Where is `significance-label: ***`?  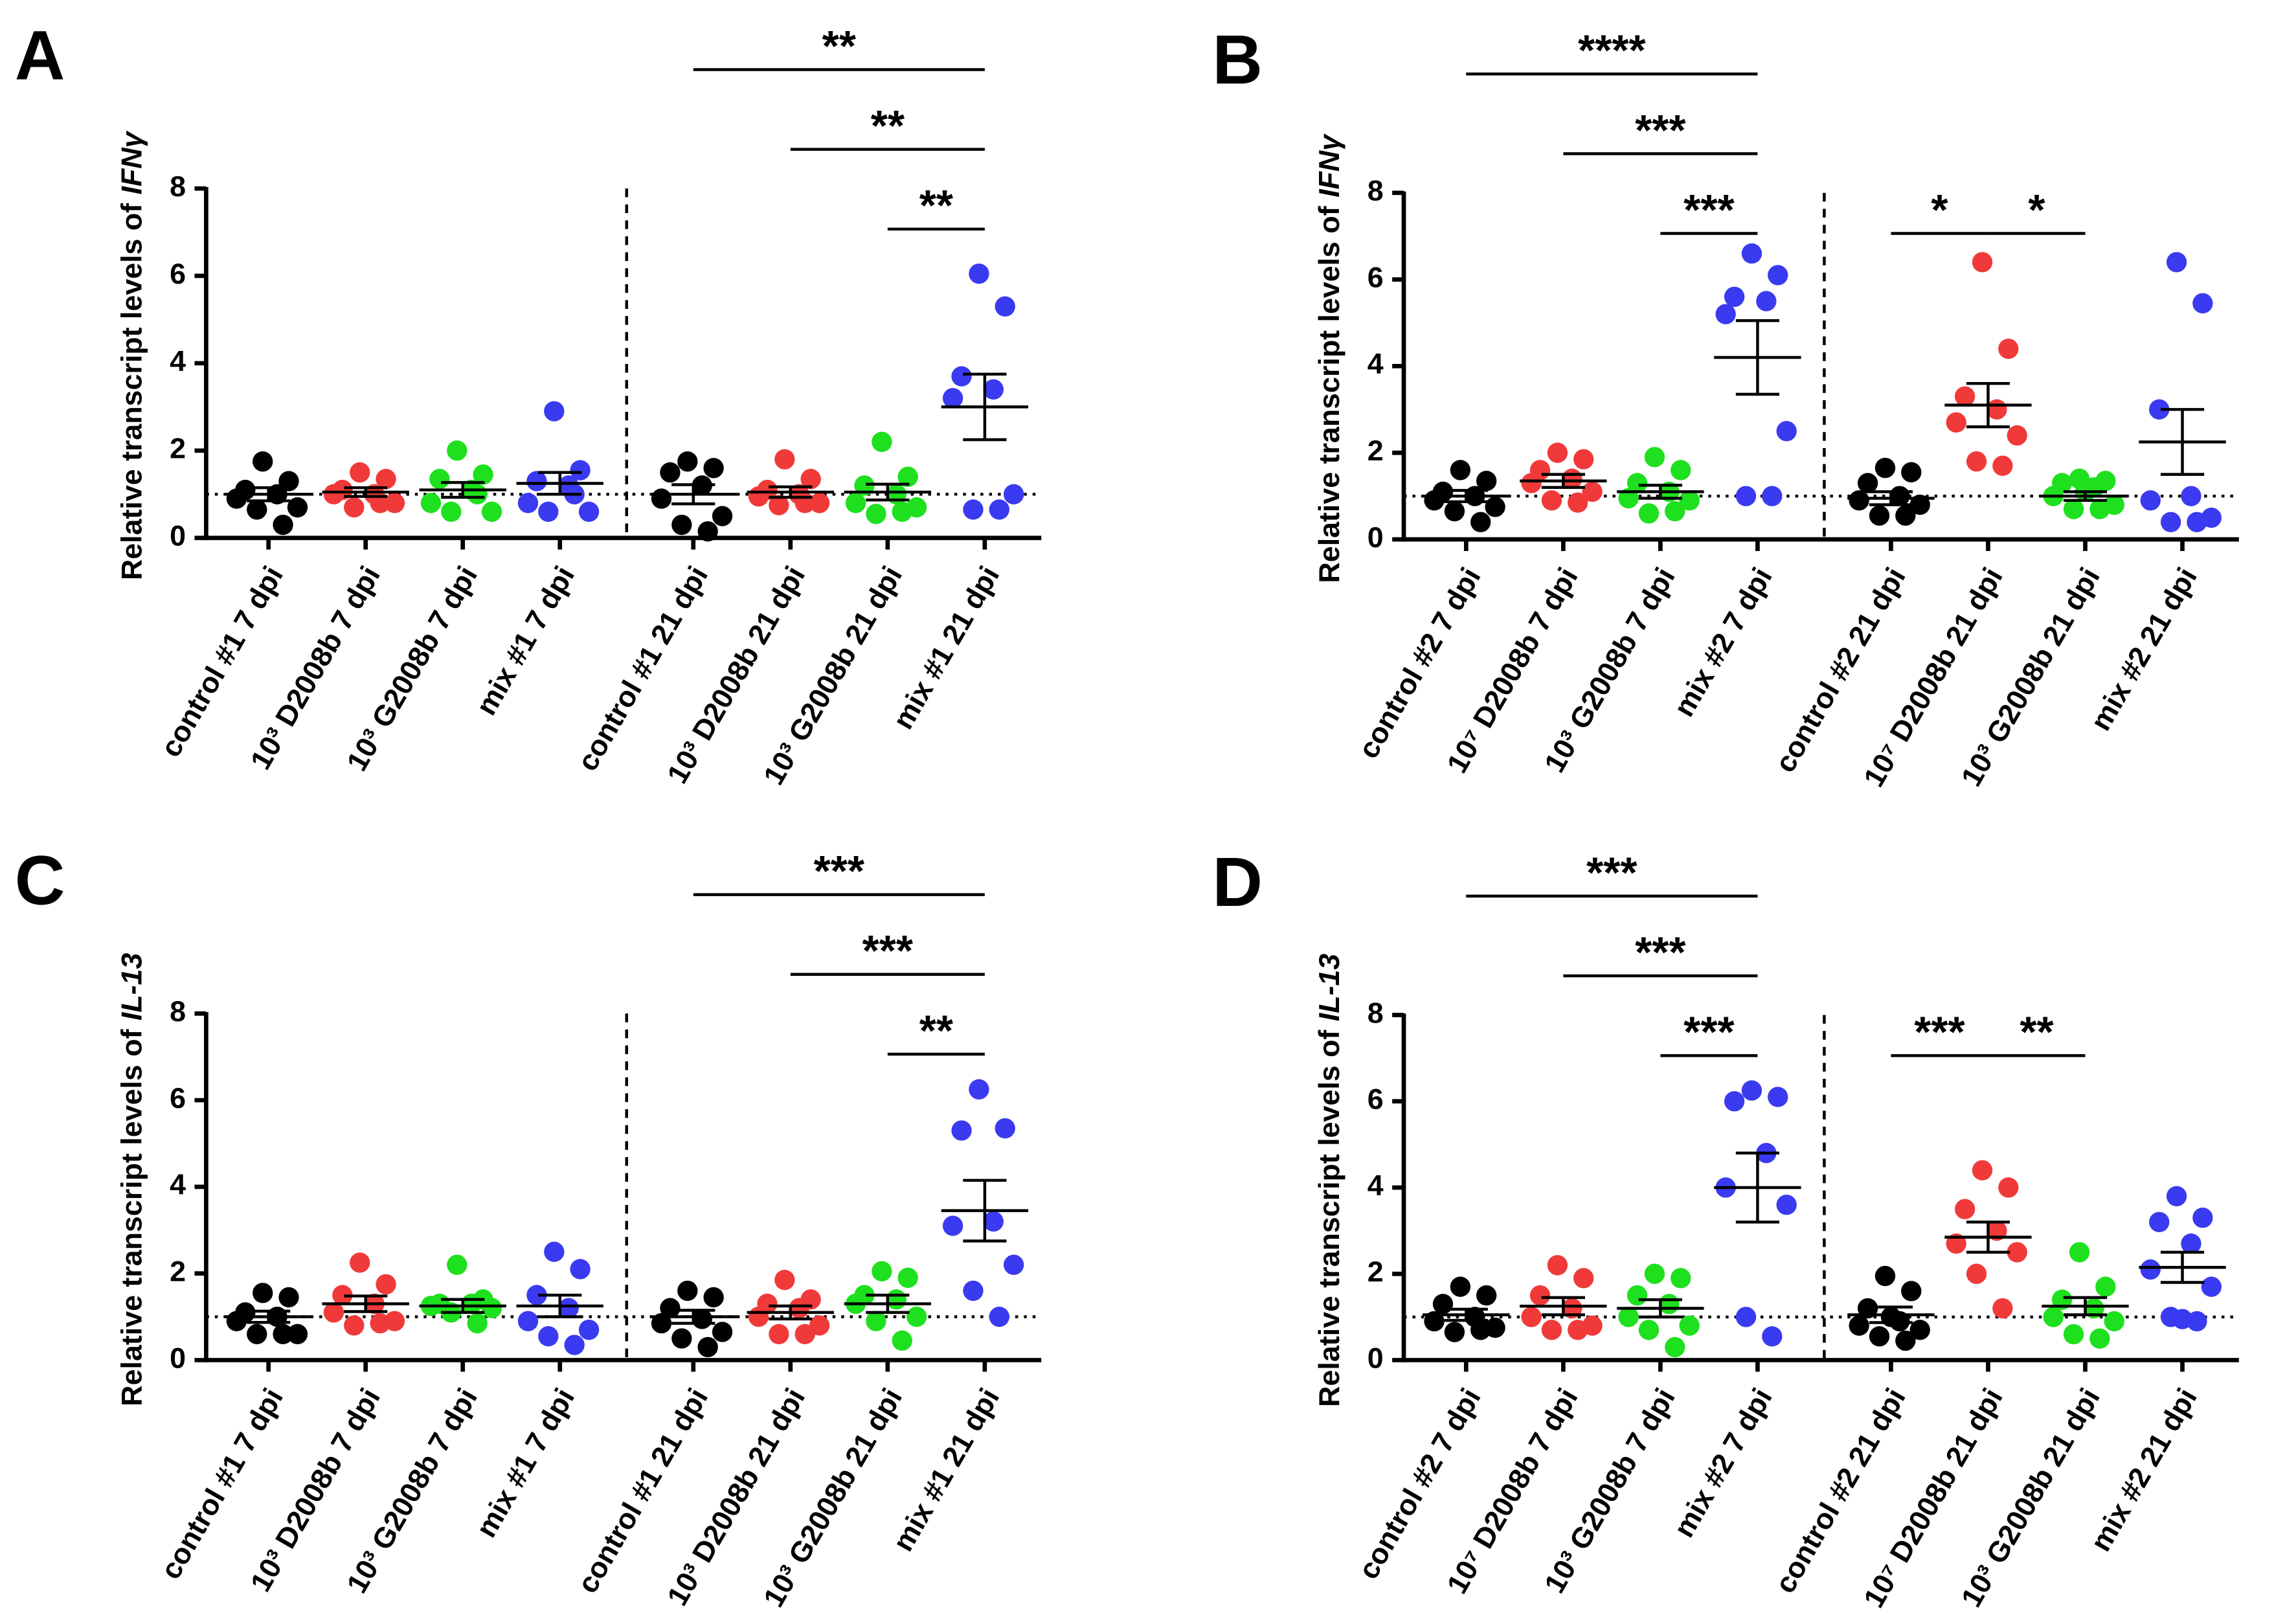 significance-label: *** is located at coordinates (888, 951).